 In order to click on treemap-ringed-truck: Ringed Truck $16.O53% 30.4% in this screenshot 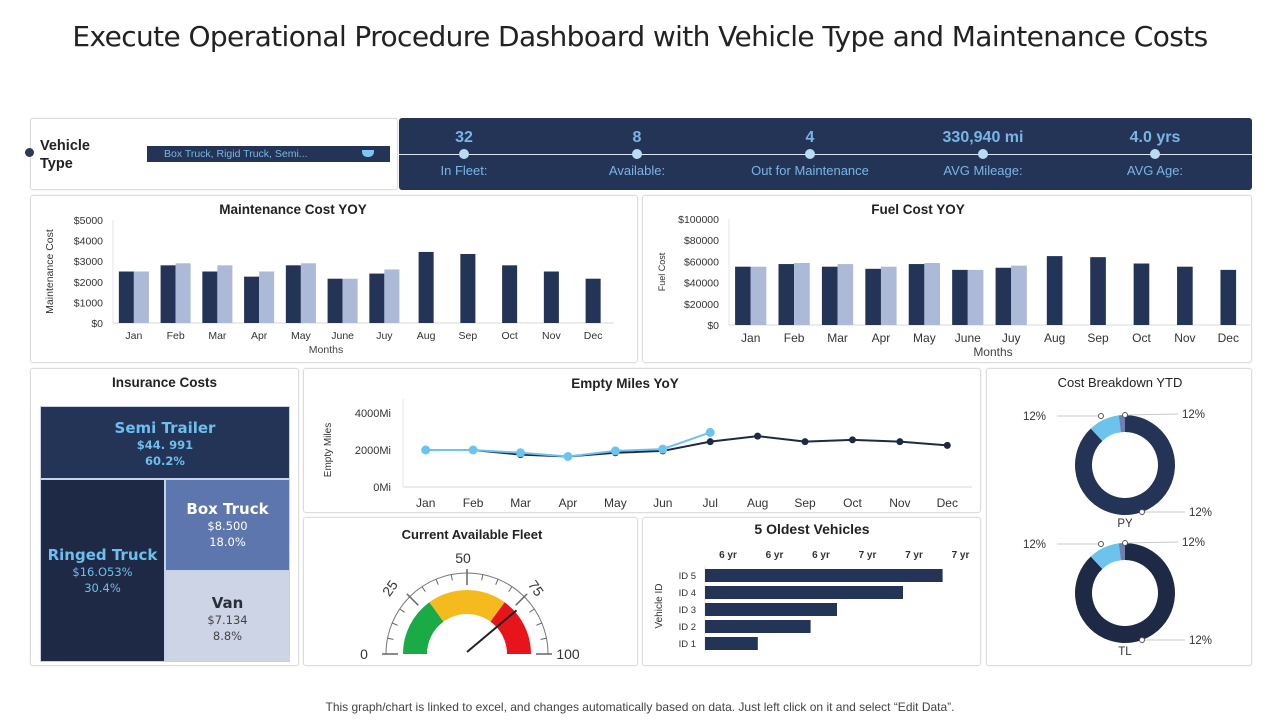, I will do `click(102, 570)`.